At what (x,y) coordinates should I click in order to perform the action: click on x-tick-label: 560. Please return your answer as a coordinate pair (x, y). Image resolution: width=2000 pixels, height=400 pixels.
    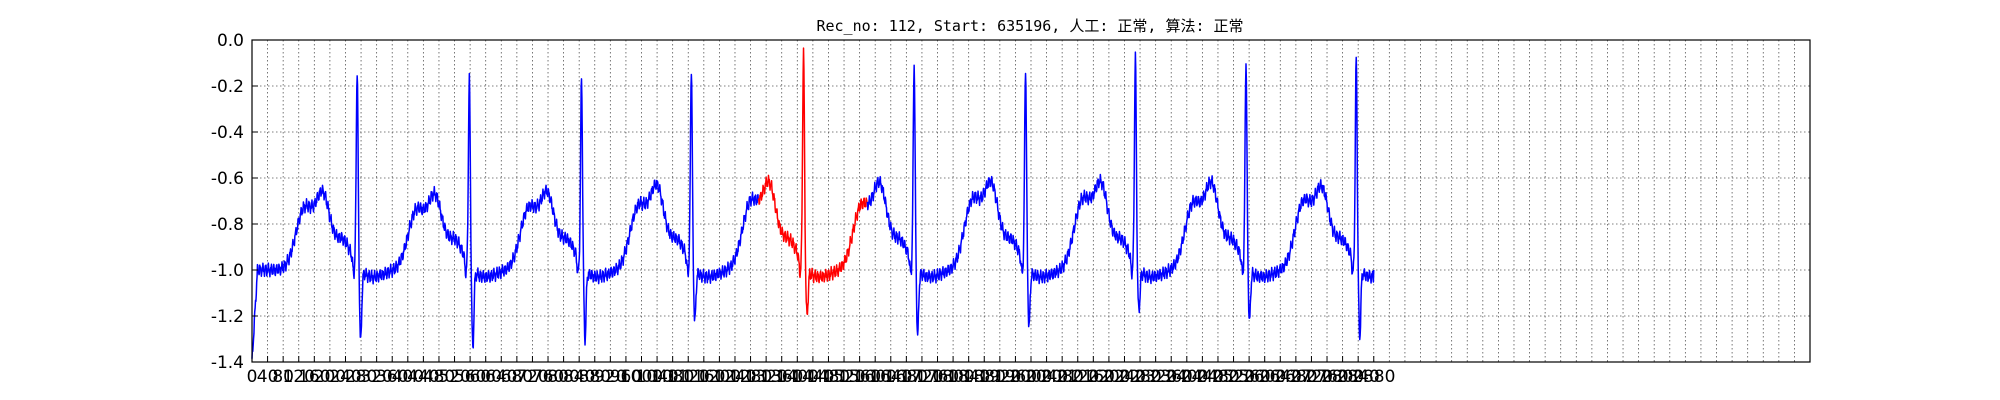
    Looking at the image, I should click on (470, 377).